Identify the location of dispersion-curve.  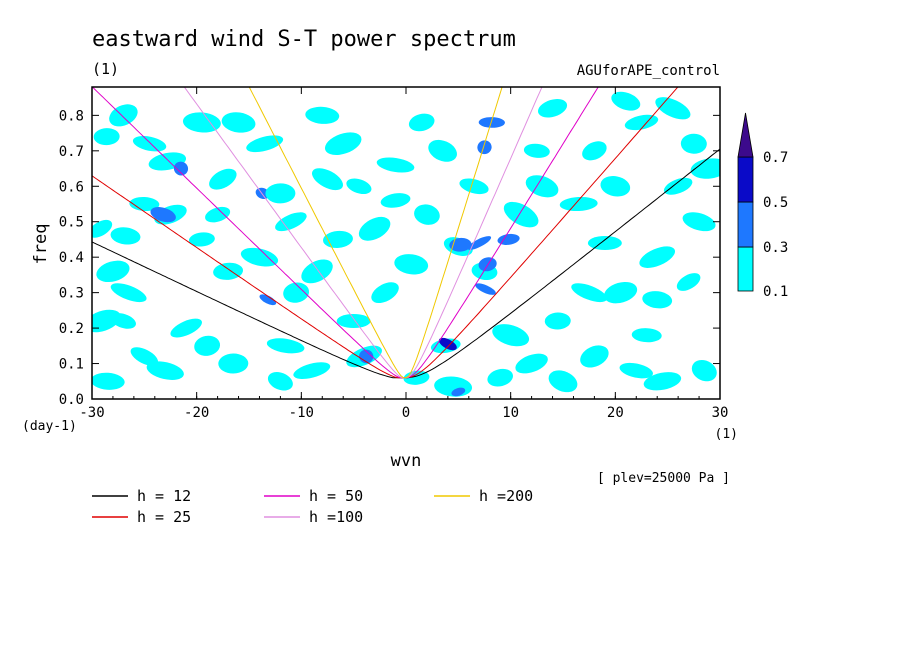
(375, 233).